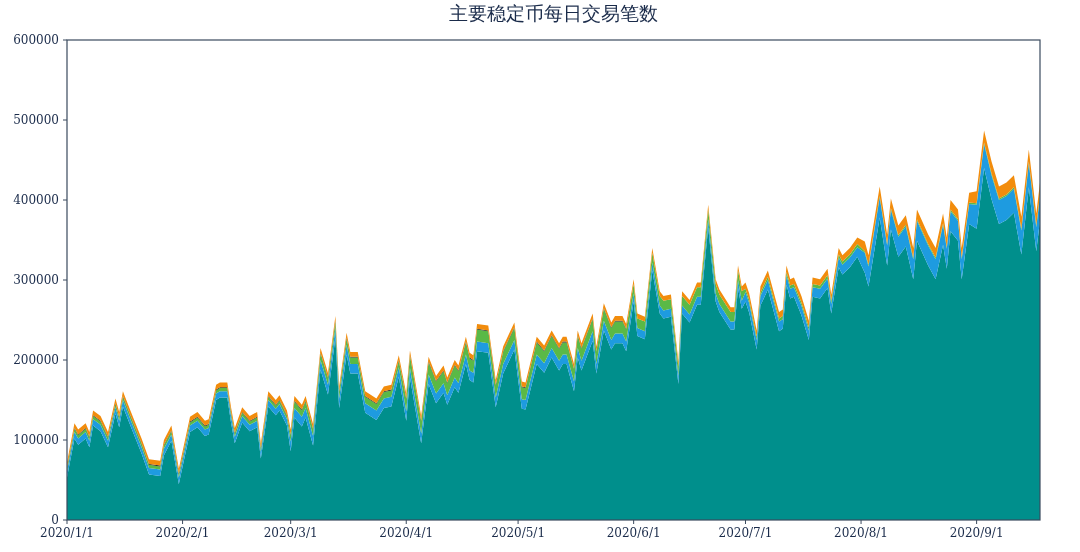 The width and height of the screenshot is (1080, 552). Describe the element at coordinates (290, 533) in the screenshot. I see `x-tick-label: 2020/3/1` at that location.